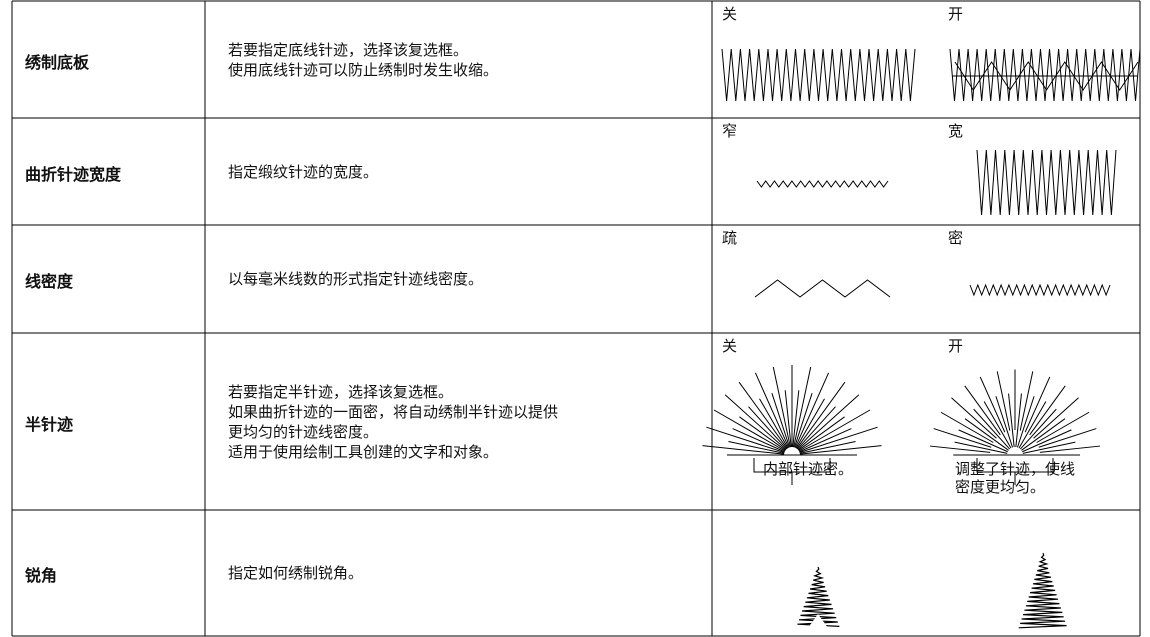  What do you see at coordinates (956, 238) in the screenshot?
I see `image-label: 密` at bounding box center [956, 238].